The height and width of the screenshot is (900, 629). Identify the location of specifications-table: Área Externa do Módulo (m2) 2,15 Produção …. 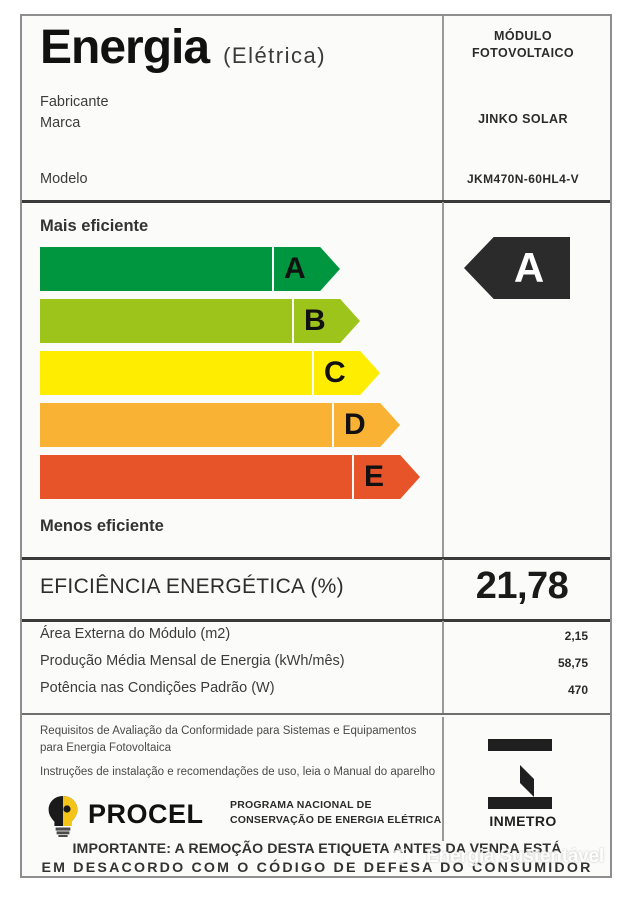
(316, 669).